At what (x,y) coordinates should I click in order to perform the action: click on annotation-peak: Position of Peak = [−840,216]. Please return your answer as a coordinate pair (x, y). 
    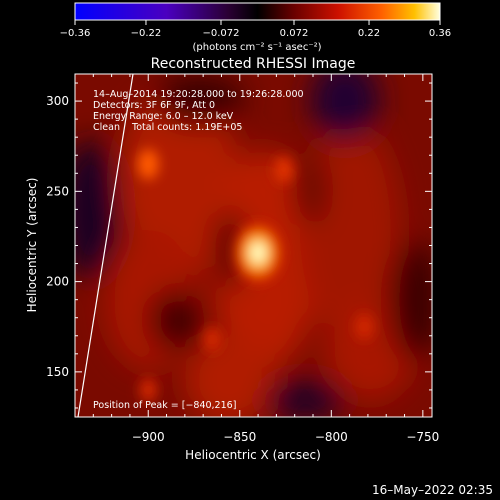
    Looking at the image, I should click on (164, 405).